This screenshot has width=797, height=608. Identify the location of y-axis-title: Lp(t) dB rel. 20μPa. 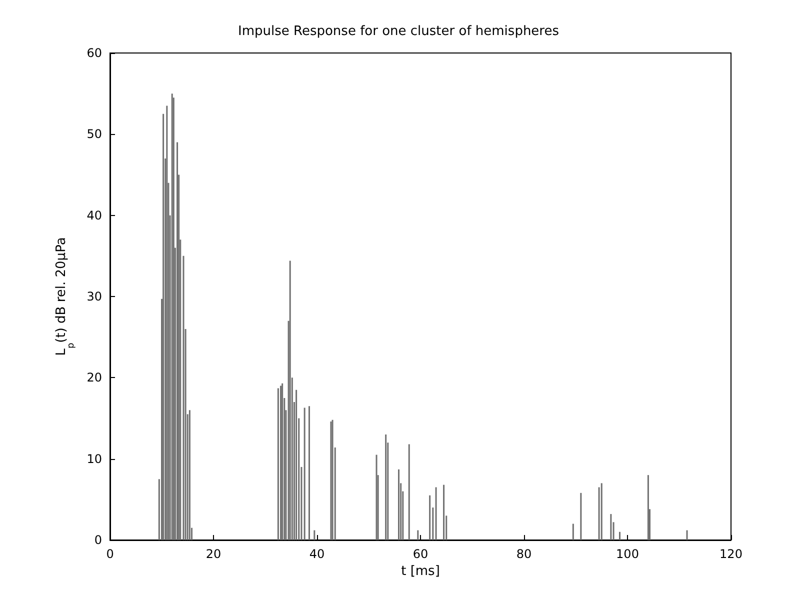
(65, 296).